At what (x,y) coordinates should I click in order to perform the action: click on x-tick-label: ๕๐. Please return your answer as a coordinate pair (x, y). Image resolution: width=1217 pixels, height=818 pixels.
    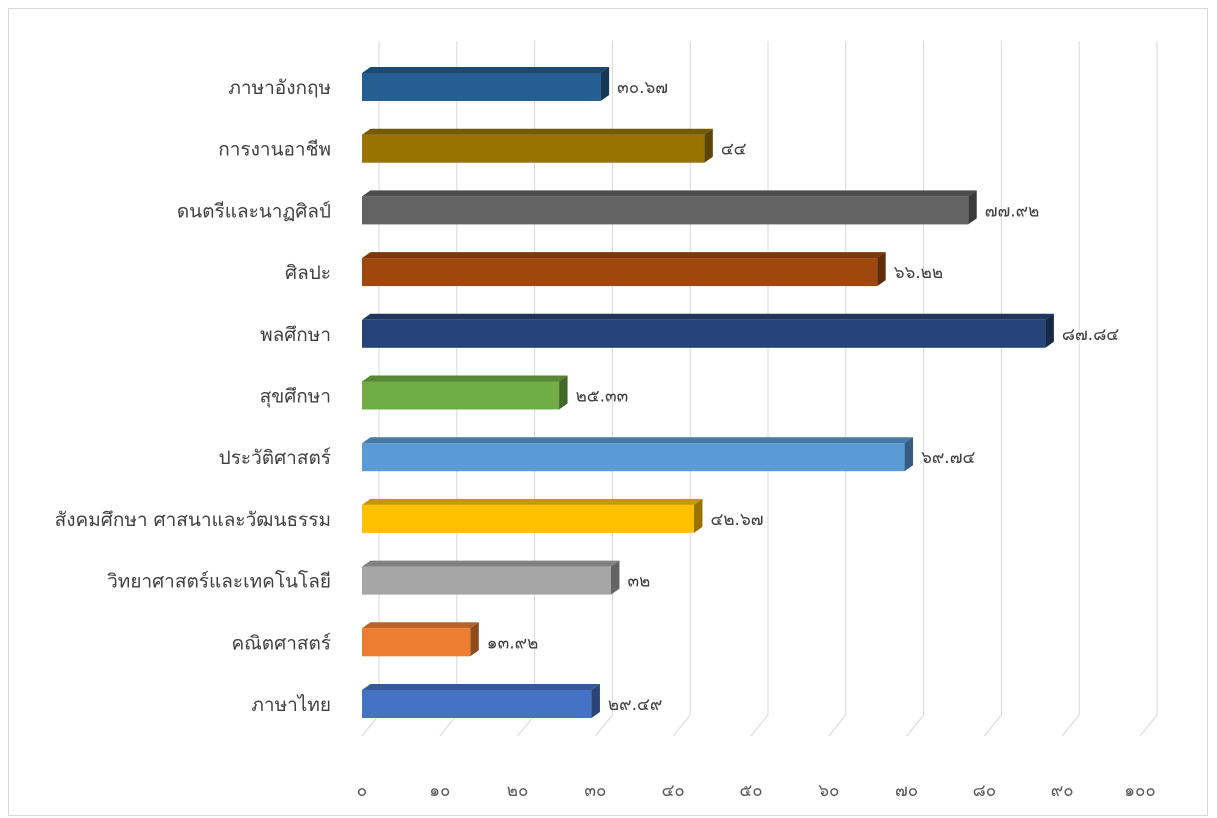
    Looking at the image, I should click on (750, 791).